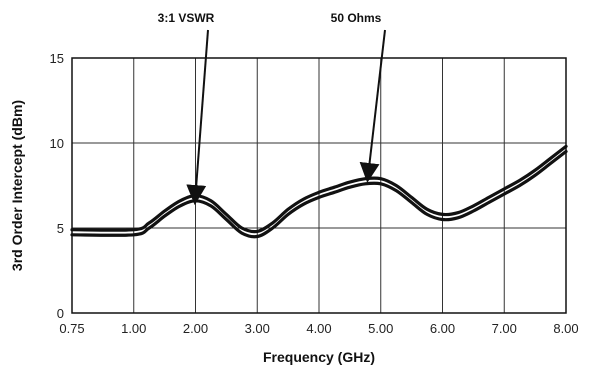 This screenshot has width=590, height=373. I want to click on x-tick-label: 4.00, so click(318, 328).